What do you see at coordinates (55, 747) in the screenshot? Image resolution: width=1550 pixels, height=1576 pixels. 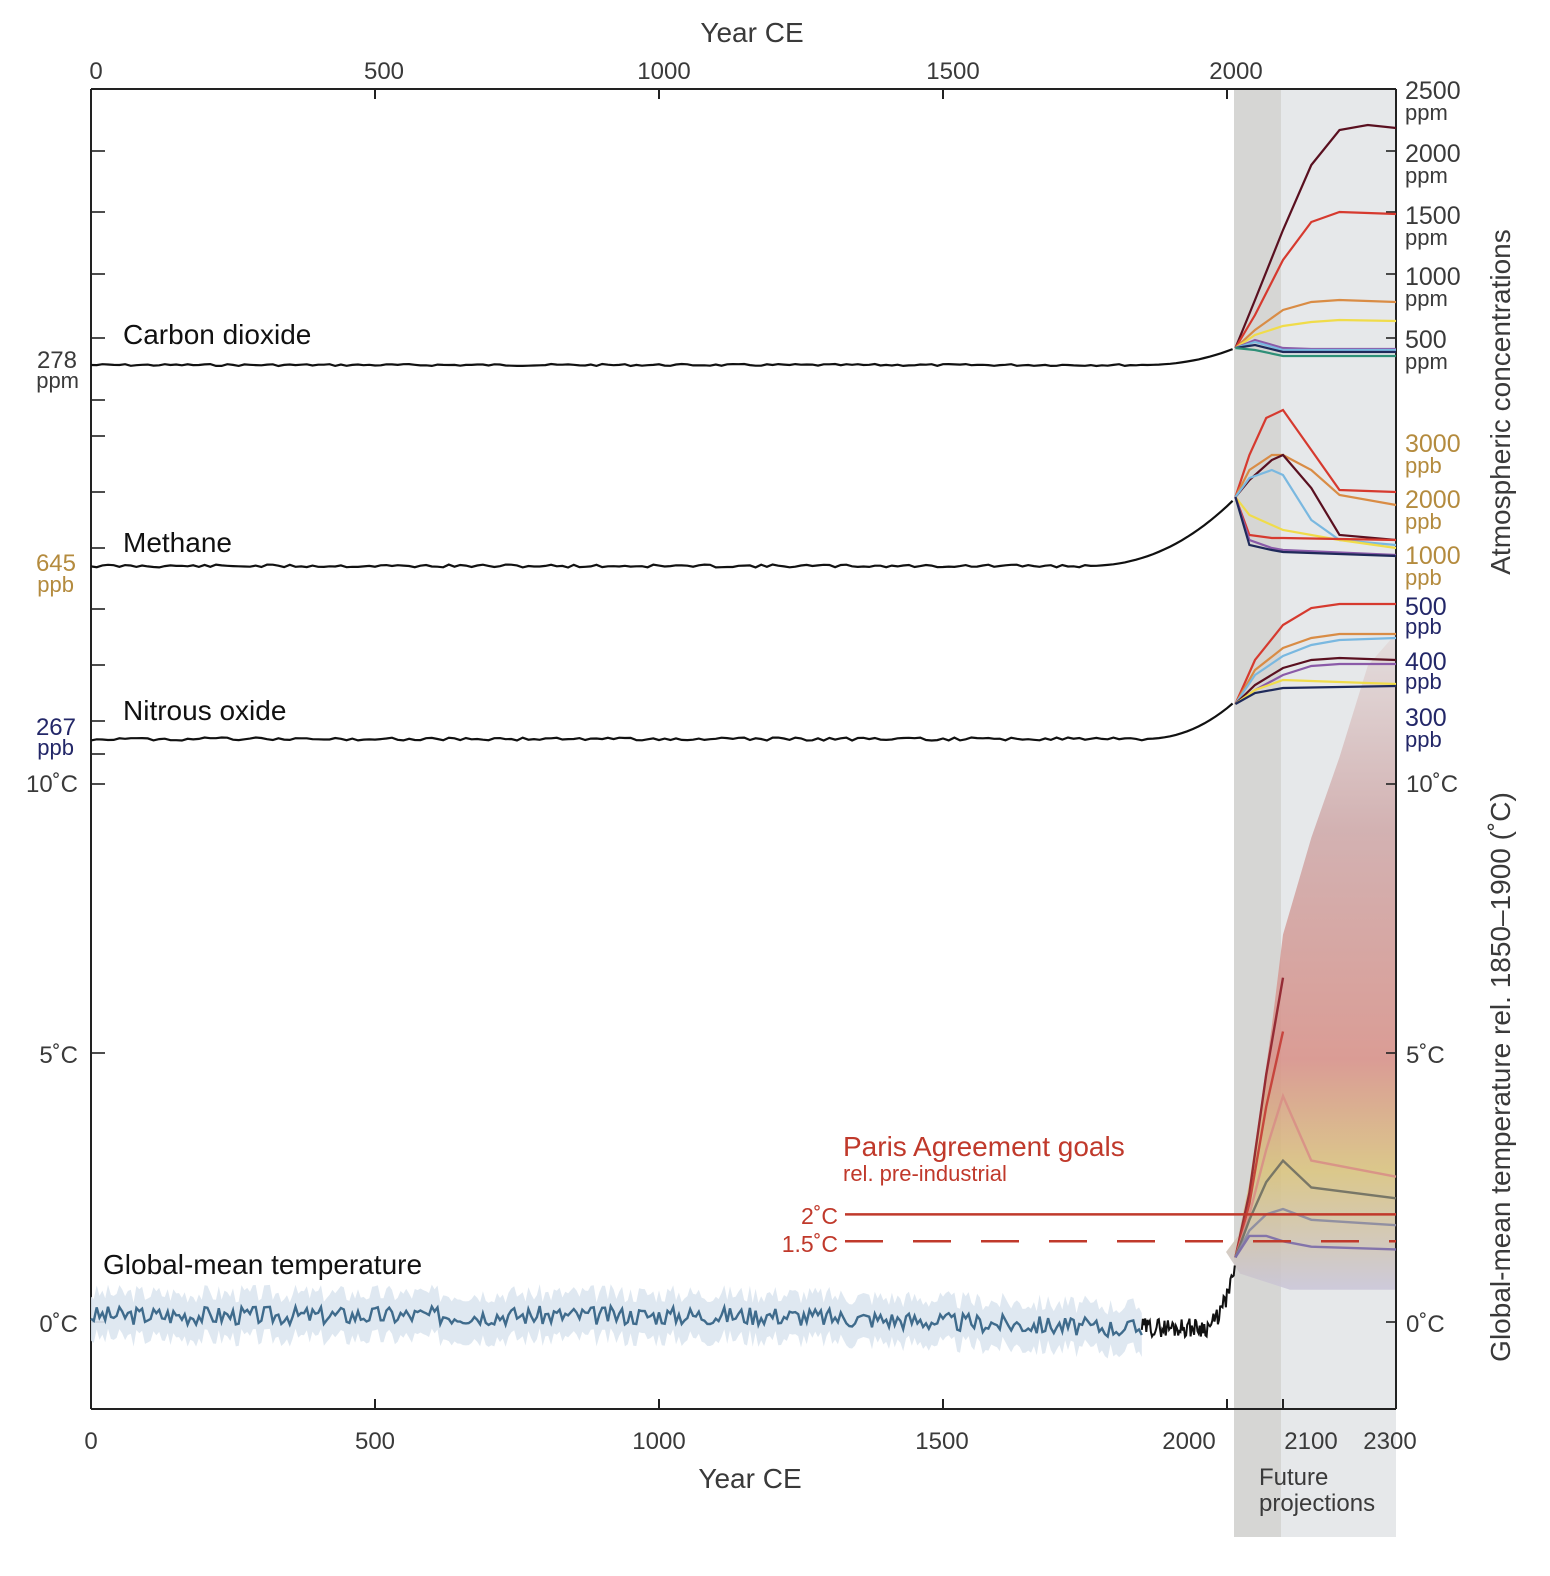 I see `n2o-start-unit: ppb` at bounding box center [55, 747].